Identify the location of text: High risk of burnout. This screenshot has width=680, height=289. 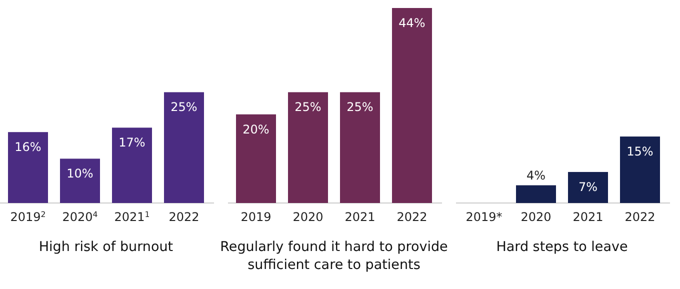
(106, 247).